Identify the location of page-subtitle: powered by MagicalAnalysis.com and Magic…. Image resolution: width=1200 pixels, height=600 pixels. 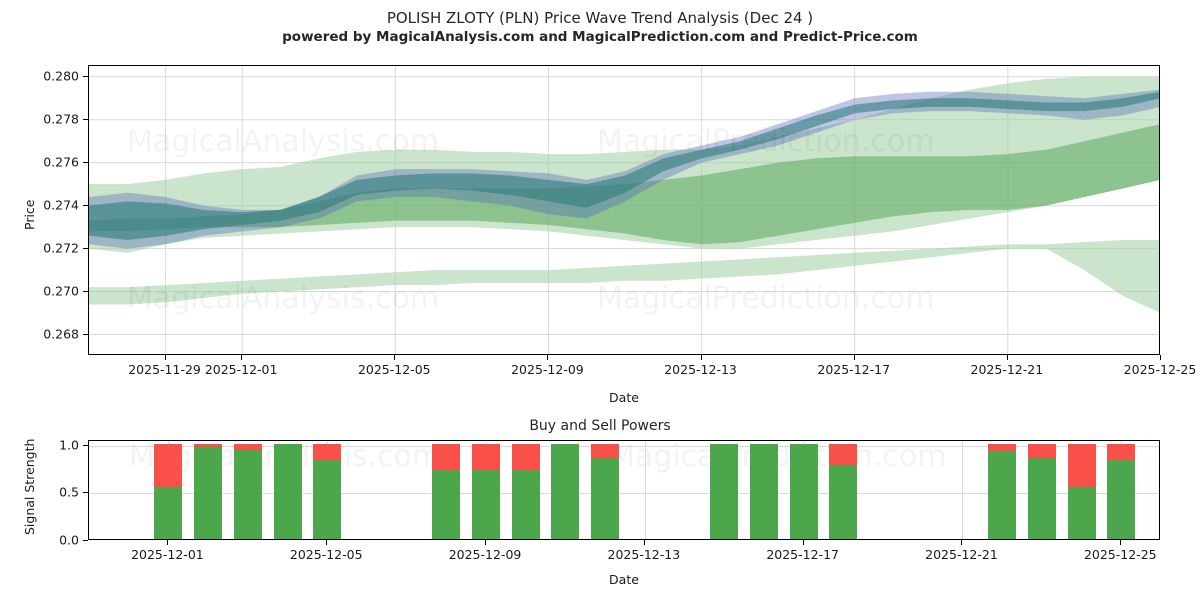
(600, 37).